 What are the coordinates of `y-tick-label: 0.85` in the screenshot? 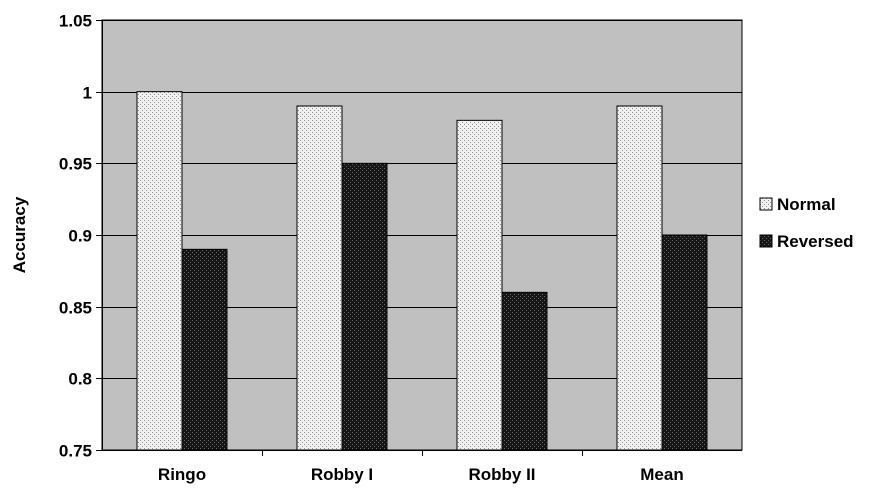 It's located at (75, 308).